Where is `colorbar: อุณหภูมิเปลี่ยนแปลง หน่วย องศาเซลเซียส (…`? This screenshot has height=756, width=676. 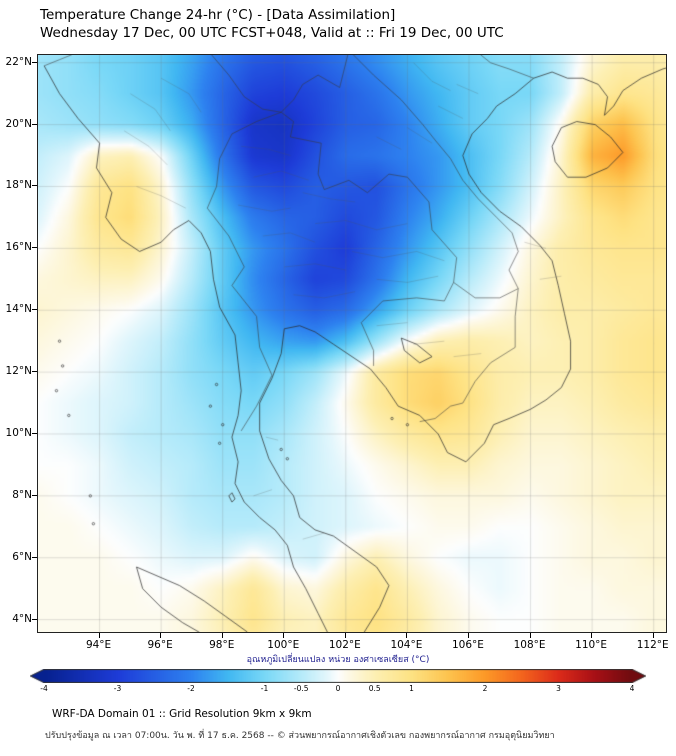 colorbar: อุณหภูมิเปลี่ยนแปลง หน่วย องศาเซลเซียส (… is located at coordinates (338, 673).